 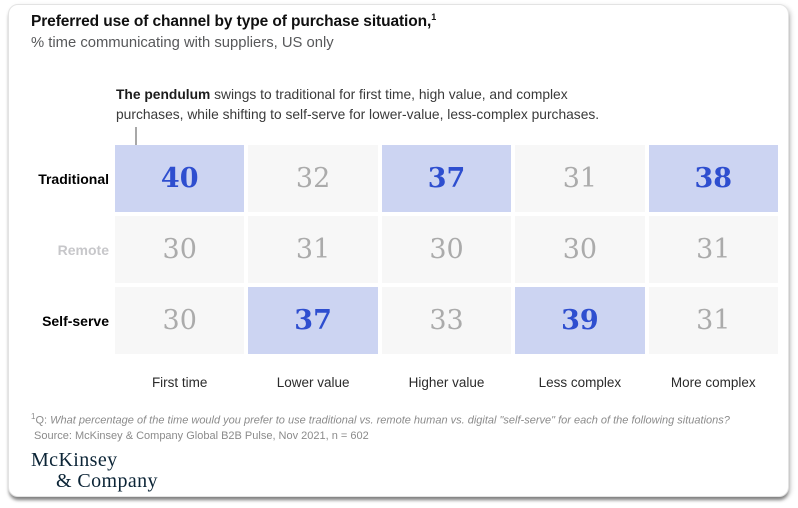 I want to click on heatmap-cell-self-serve-lower-value: 37, so click(x=313, y=320).